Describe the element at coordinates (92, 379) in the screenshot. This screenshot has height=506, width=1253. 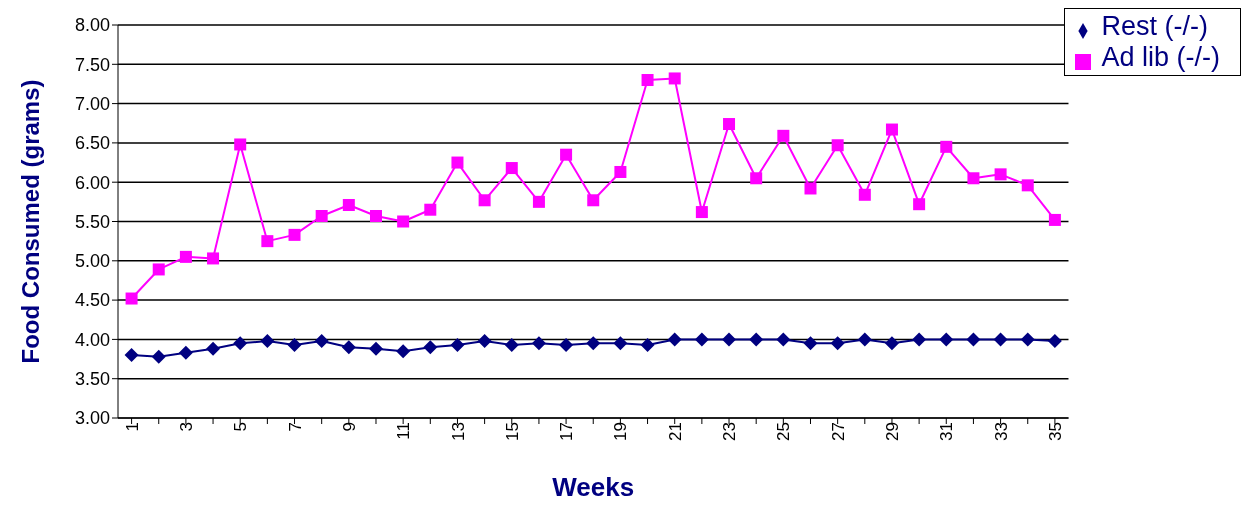
I see `y-tick-label: 3.50` at that location.